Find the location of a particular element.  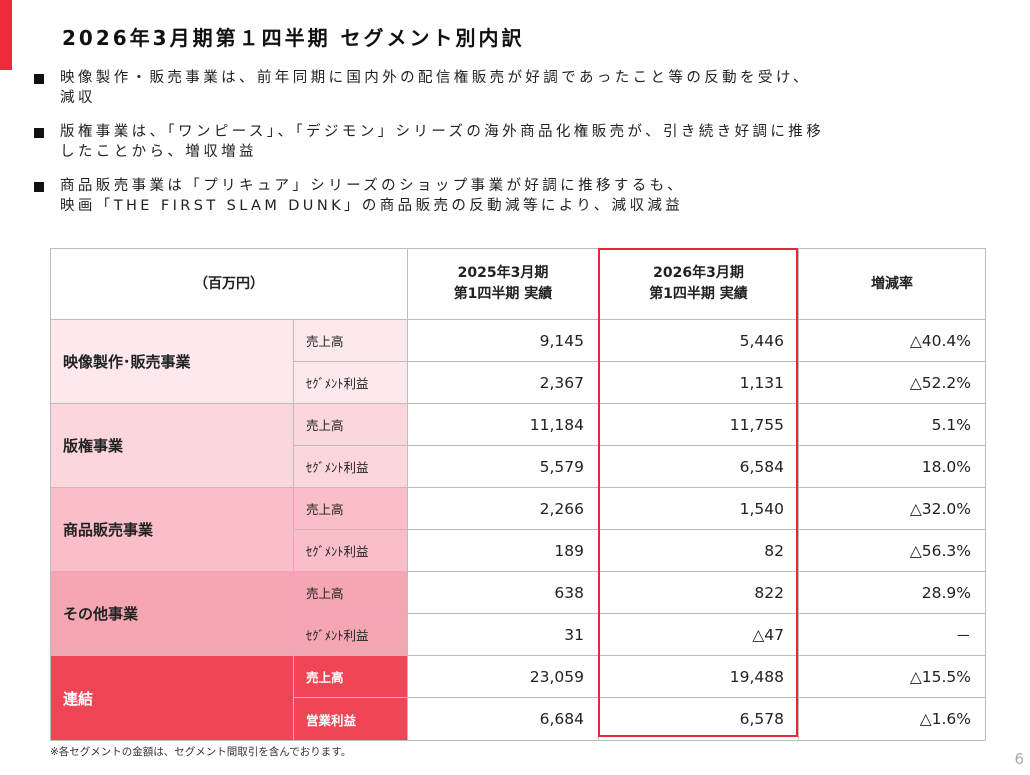

prev-value: 6,684 is located at coordinates (503, 719).